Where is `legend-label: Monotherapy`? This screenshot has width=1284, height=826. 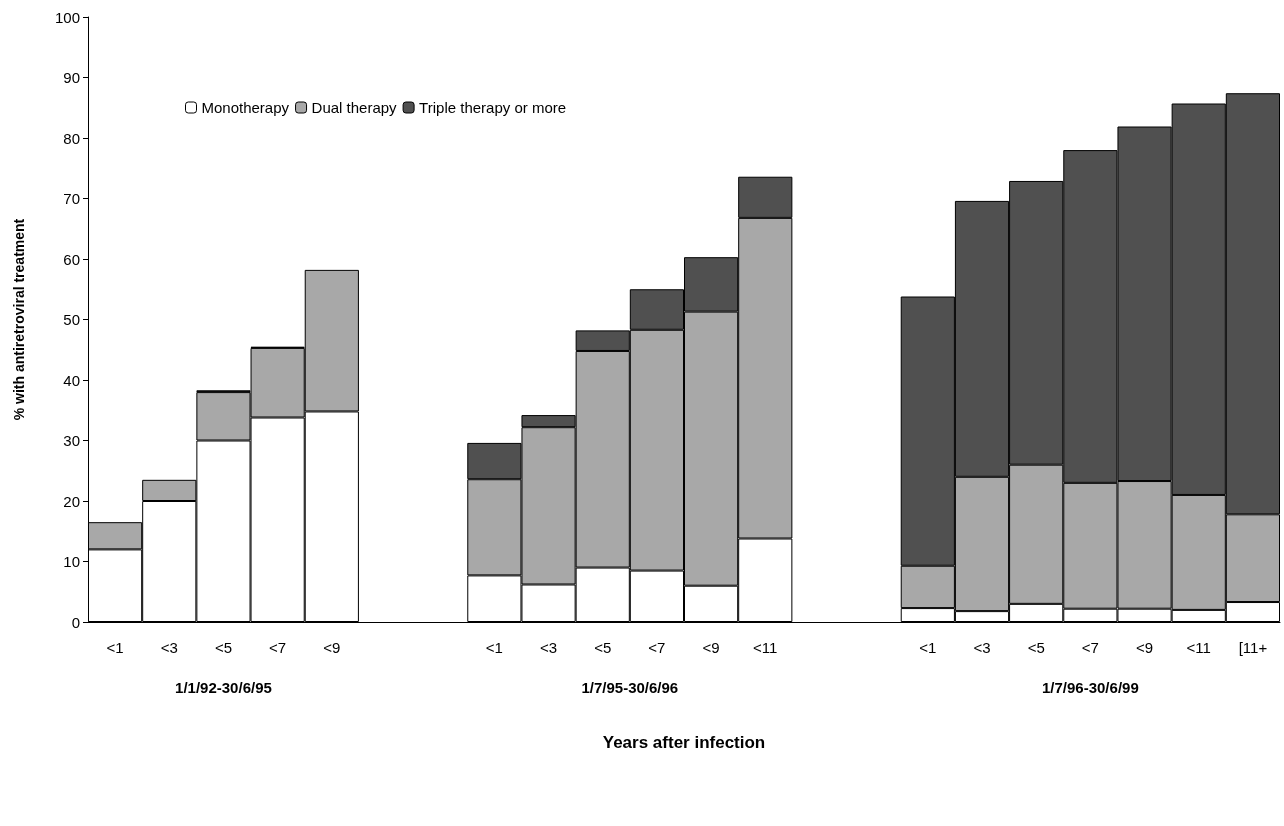 legend-label: Monotherapy is located at coordinates (245, 107).